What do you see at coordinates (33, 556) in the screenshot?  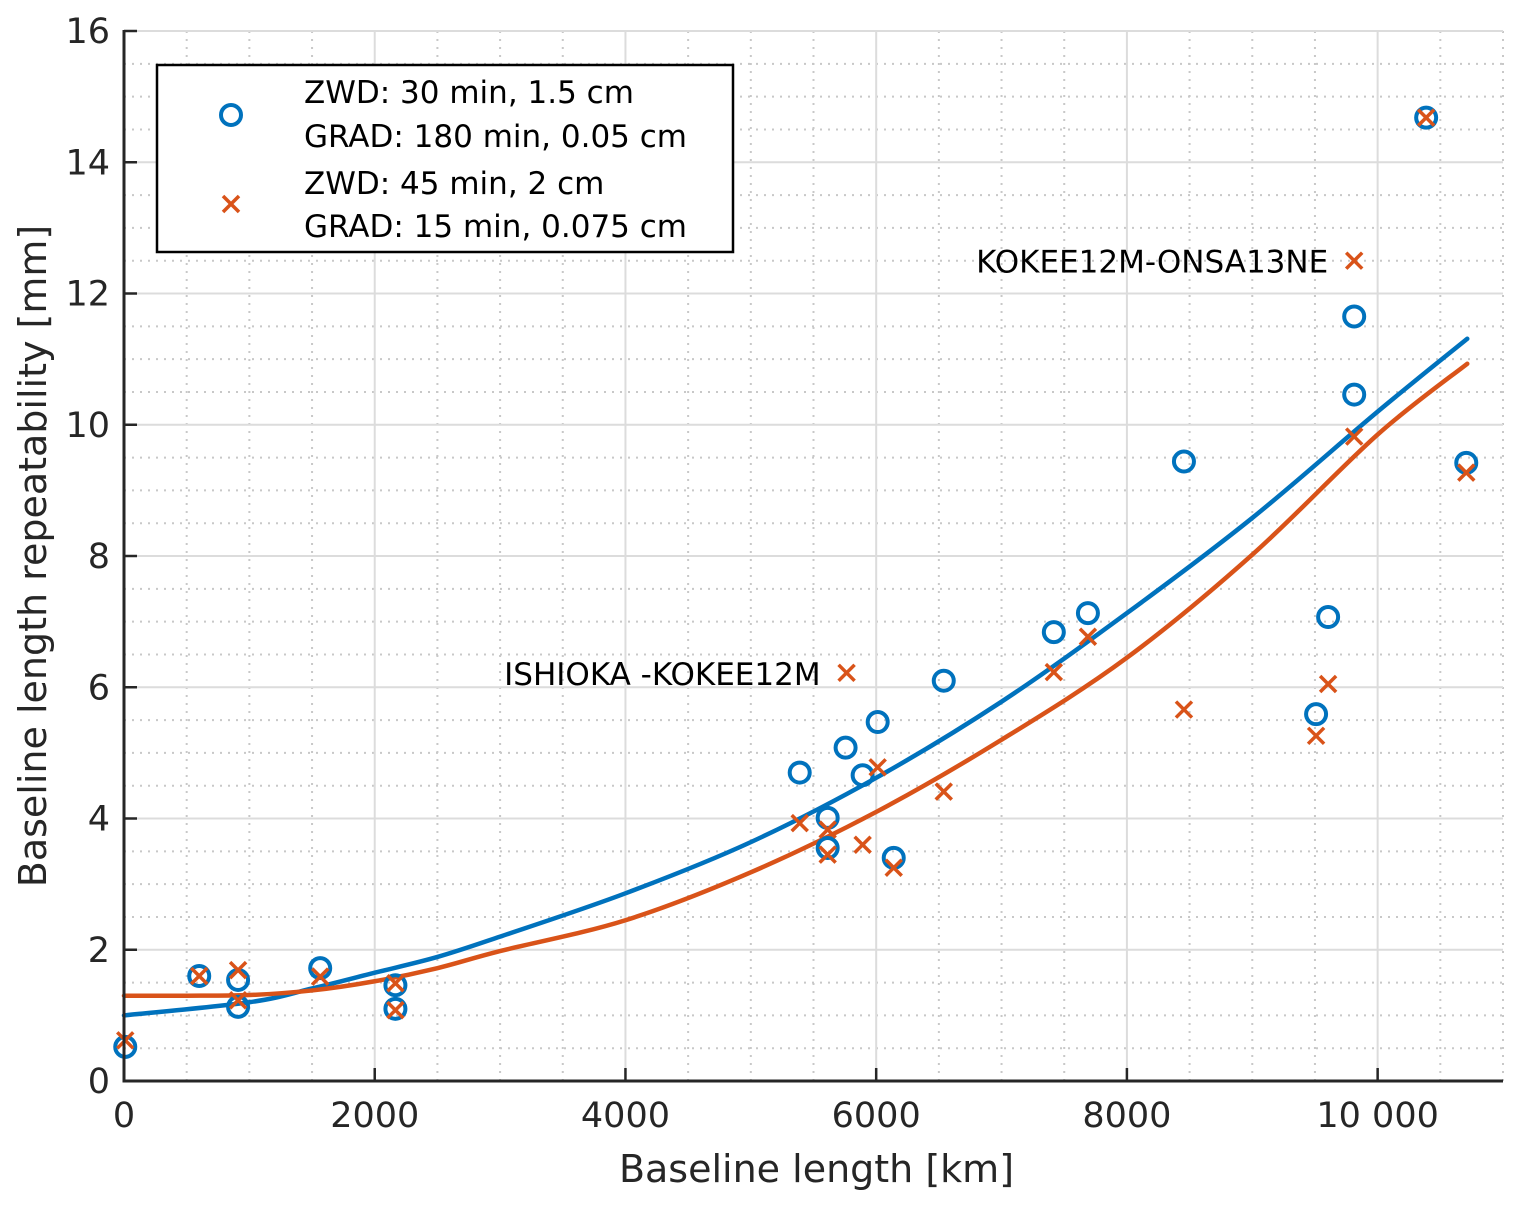 I see `y-axis-title: Baseline length repeatability [mm]` at bounding box center [33, 556].